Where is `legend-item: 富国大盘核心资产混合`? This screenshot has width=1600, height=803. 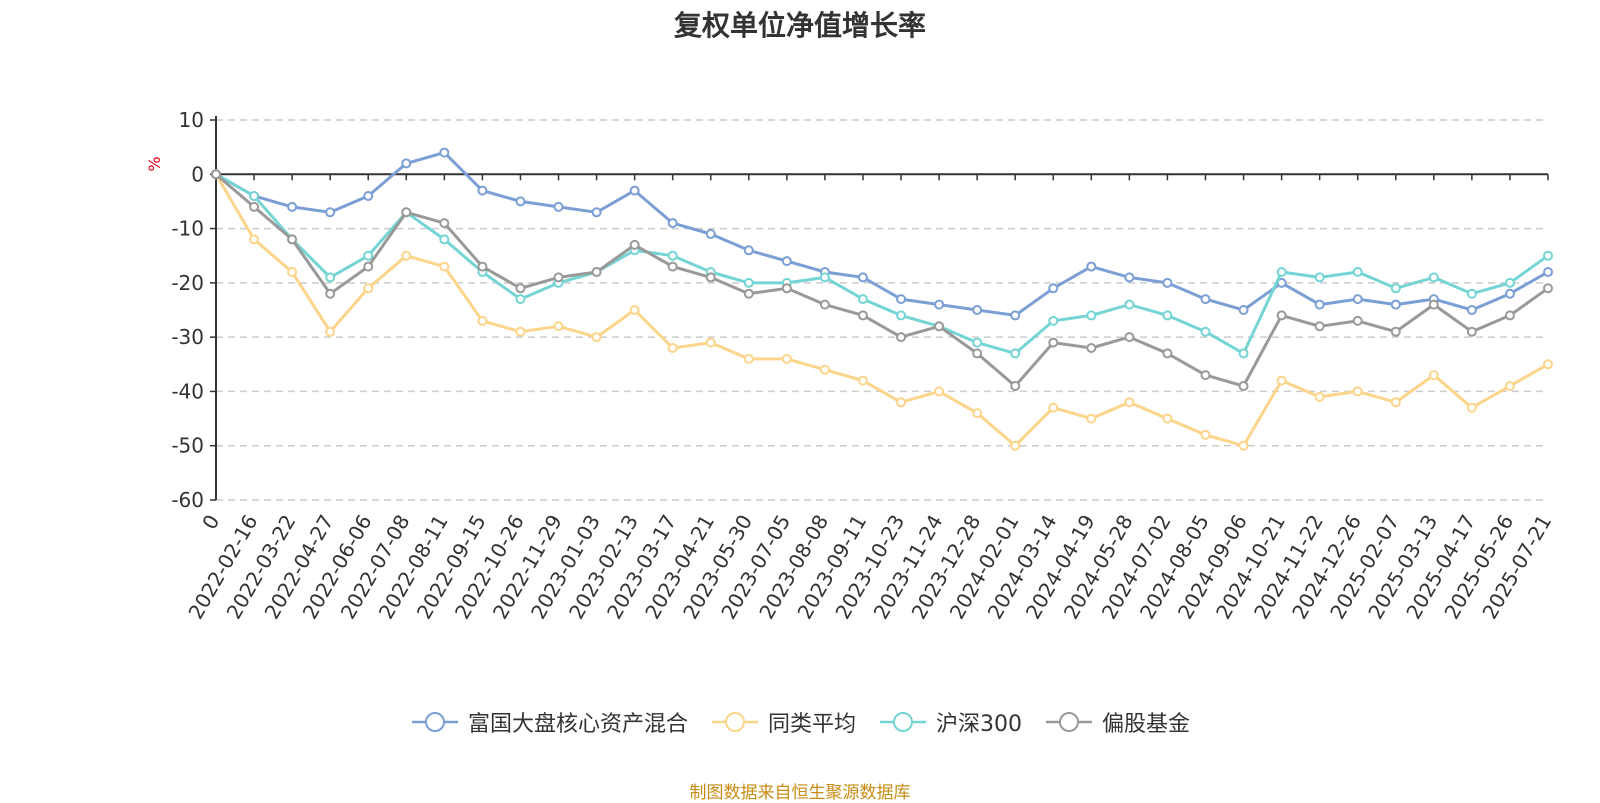 legend-item: 富国大盘核心资产混合 is located at coordinates (549, 722).